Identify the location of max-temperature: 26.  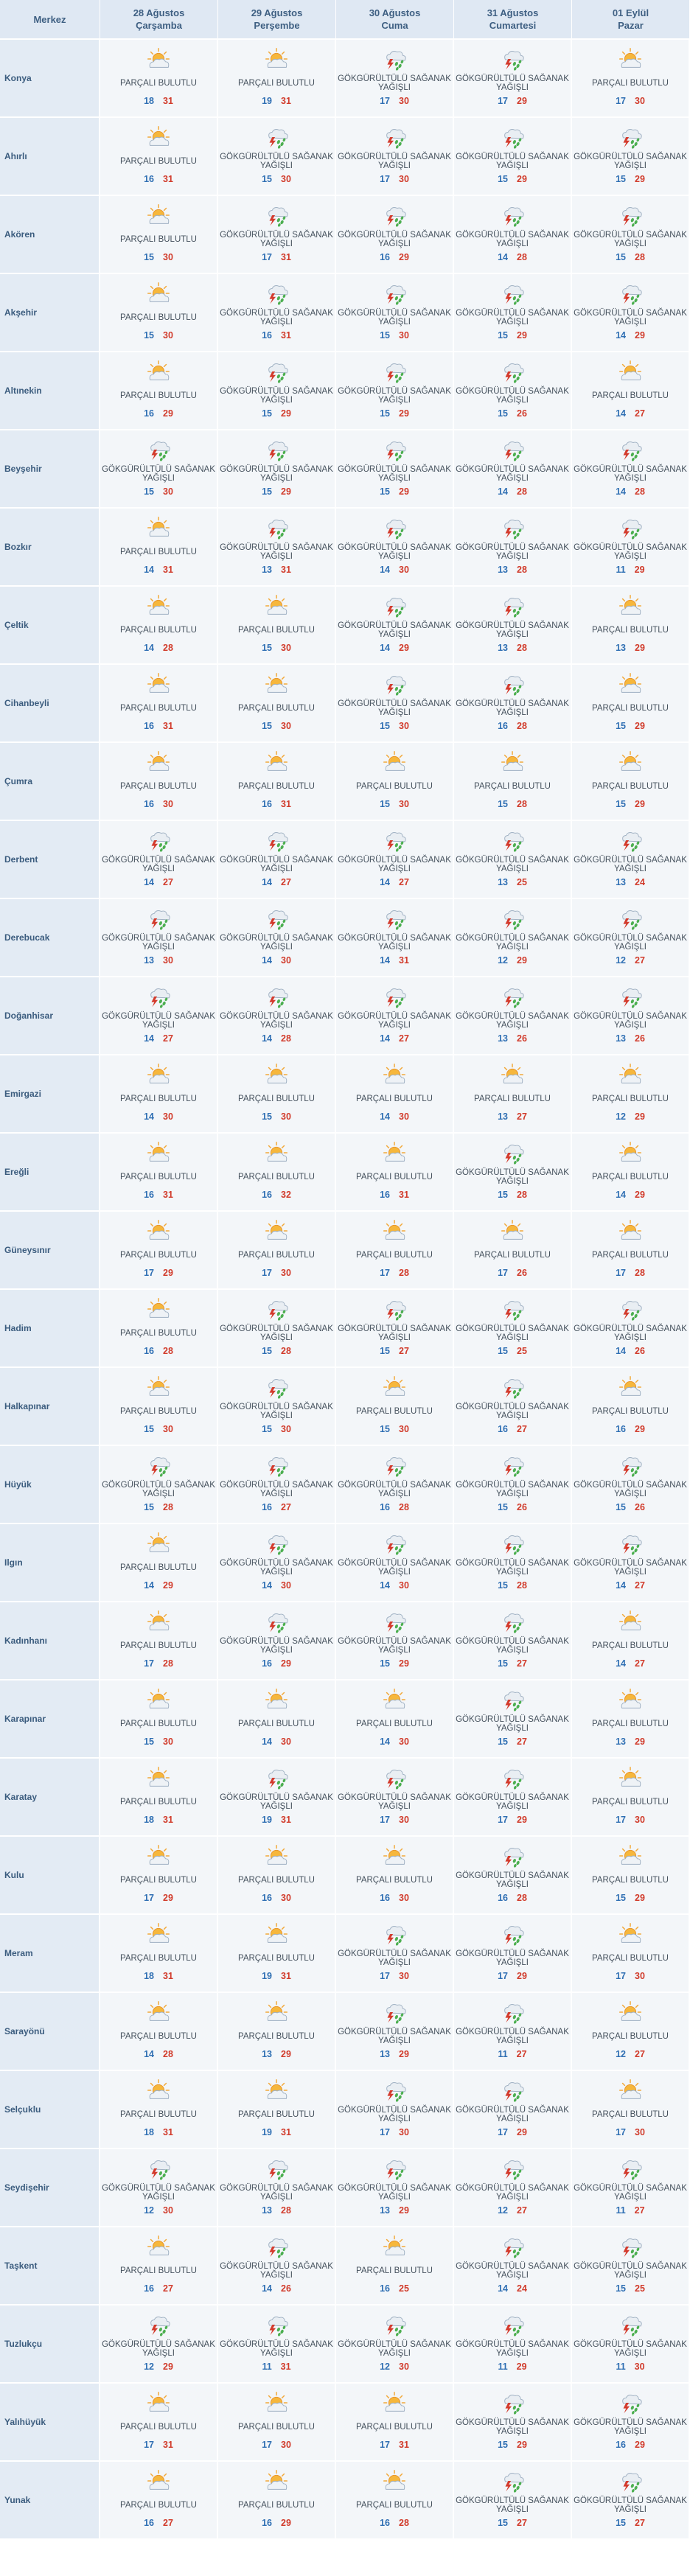
(640, 1507).